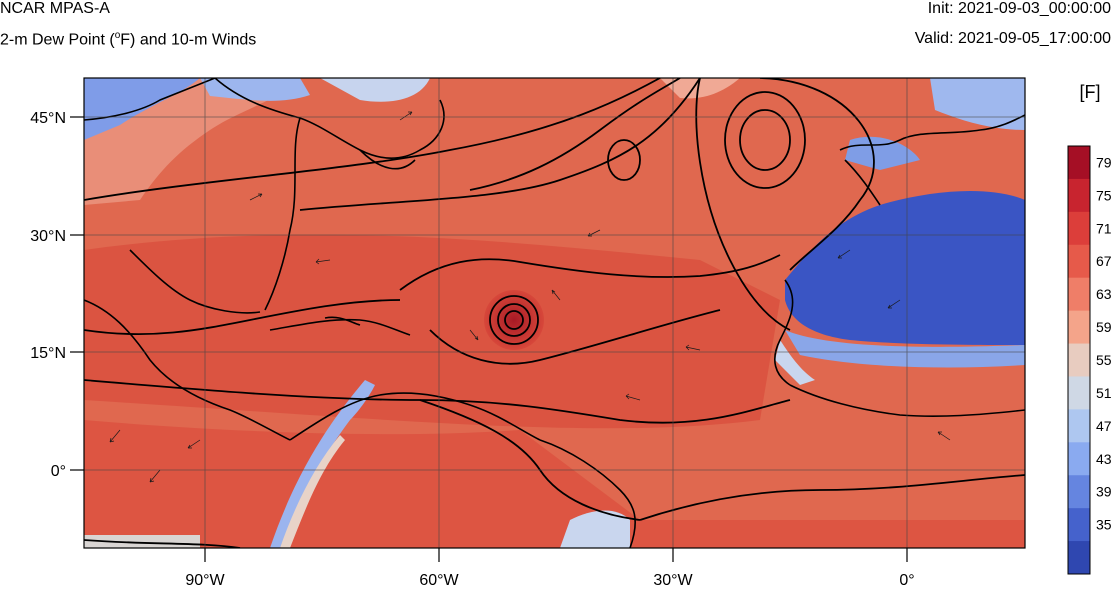 The width and height of the screenshot is (1115, 601). What do you see at coordinates (188, 40) in the screenshot?
I see `subtitle-suffix: F) and 10-m Winds` at bounding box center [188, 40].